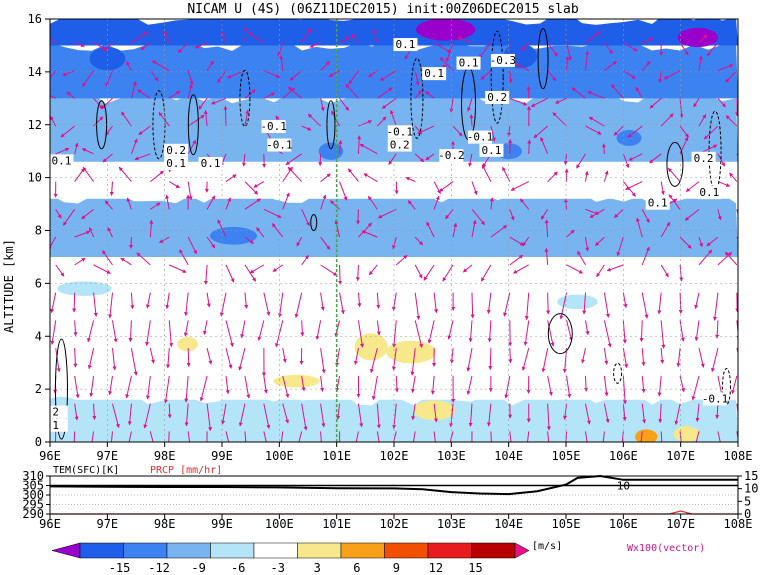 The height and width of the screenshot is (575, 767). I want to click on x-tick-label: 100E, so click(279, 456).